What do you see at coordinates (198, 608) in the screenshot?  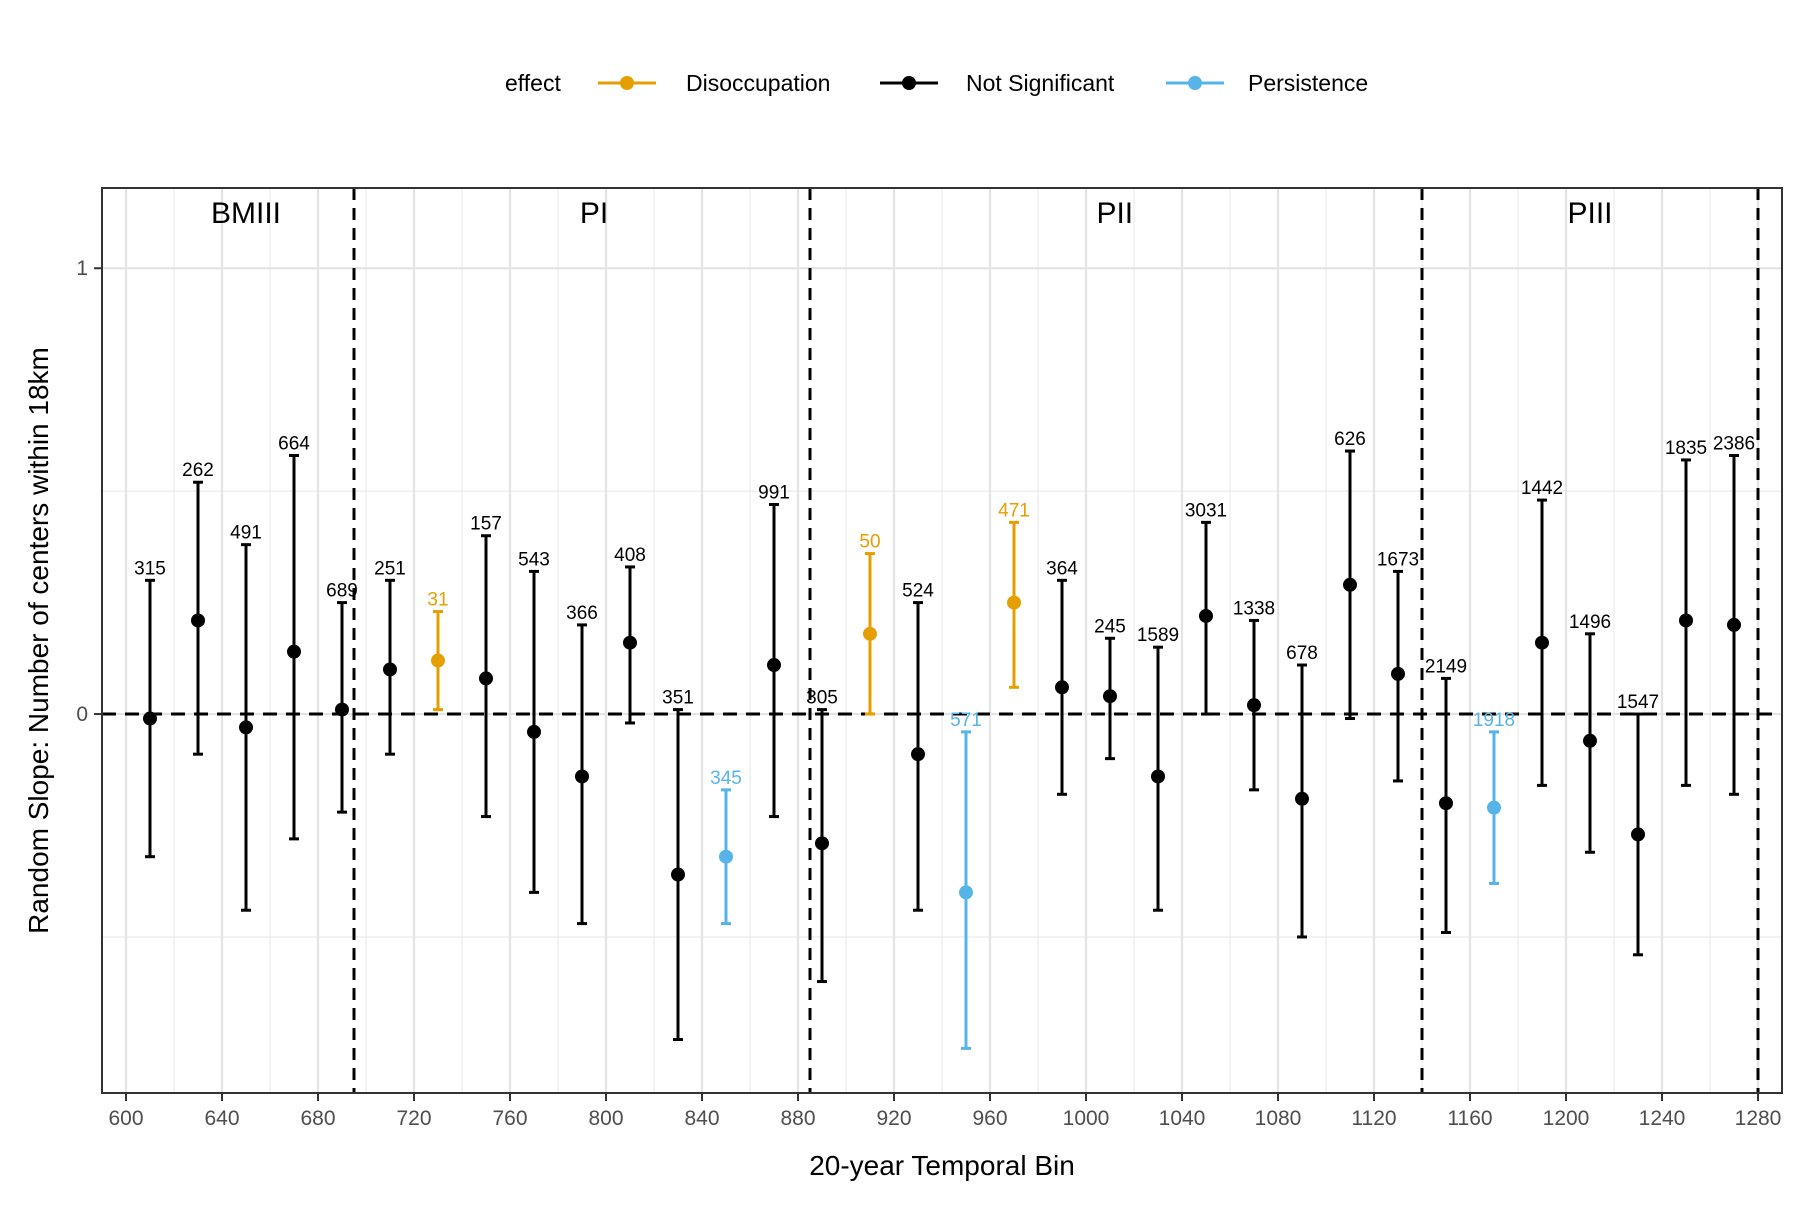 I see `data-point-group: 262` at bounding box center [198, 608].